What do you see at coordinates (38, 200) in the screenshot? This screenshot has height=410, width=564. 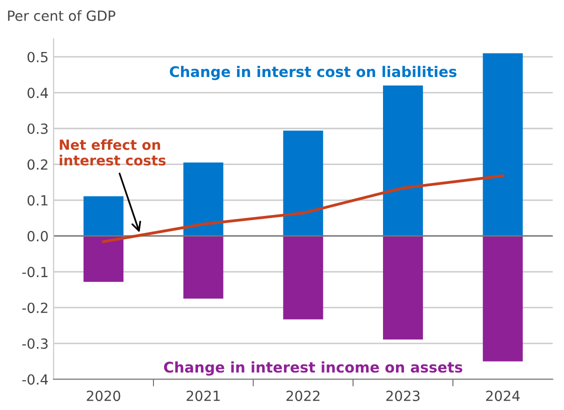 I see `y-tick-label: 0.1` at bounding box center [38, 200].